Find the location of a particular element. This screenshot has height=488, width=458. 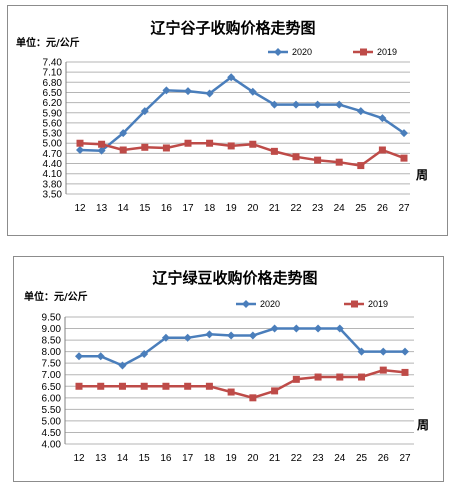

y-tick-label: 3.50 is located at coordinates (53, 195).